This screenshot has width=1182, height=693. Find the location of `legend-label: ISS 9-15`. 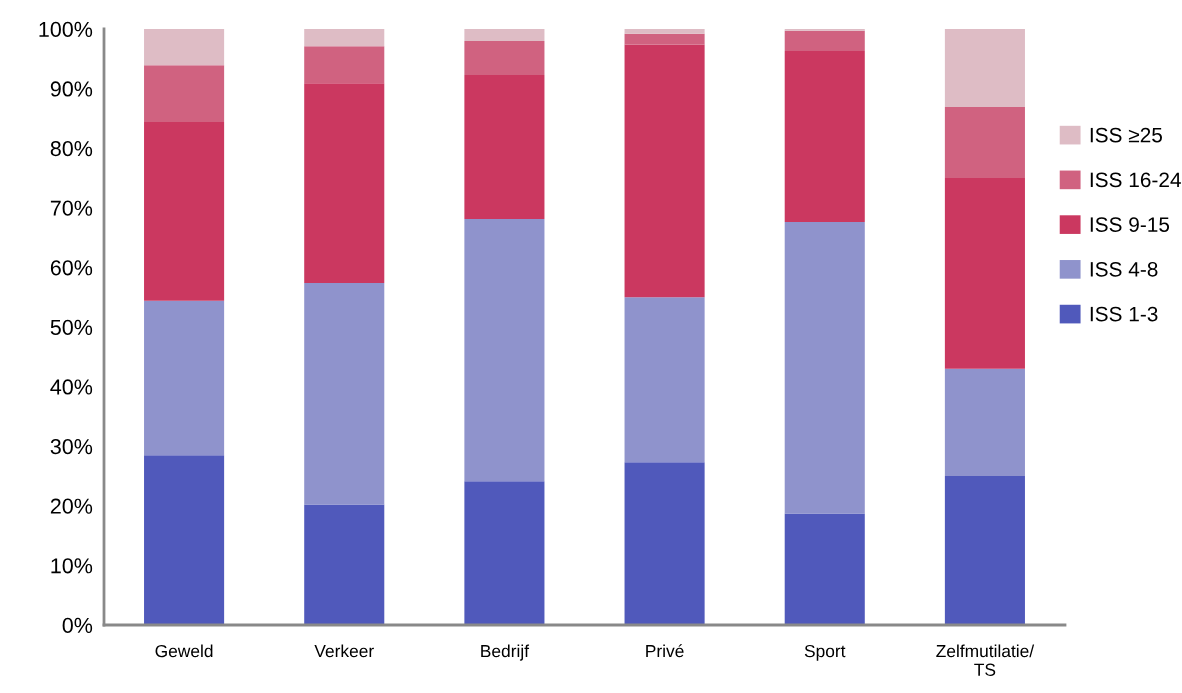

legend-label: ISS 9-15 is located at coordinates (1130, 224).